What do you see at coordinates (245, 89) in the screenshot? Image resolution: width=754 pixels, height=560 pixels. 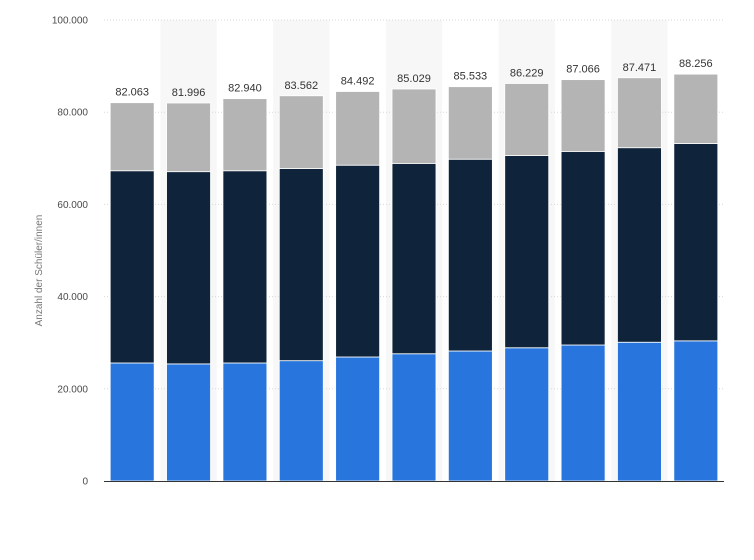 I see `total-value-label: 82.940` at bounding box center [245, 89].